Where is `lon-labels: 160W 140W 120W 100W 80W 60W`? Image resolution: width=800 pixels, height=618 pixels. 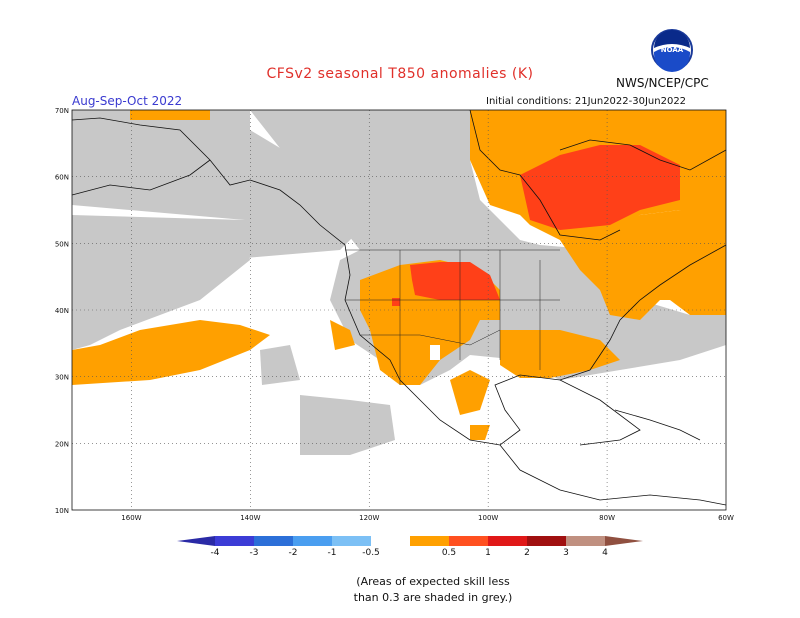 lon-labels: 160W 140W 120W 100W 80W 60W is located at coordinates (427, 518).